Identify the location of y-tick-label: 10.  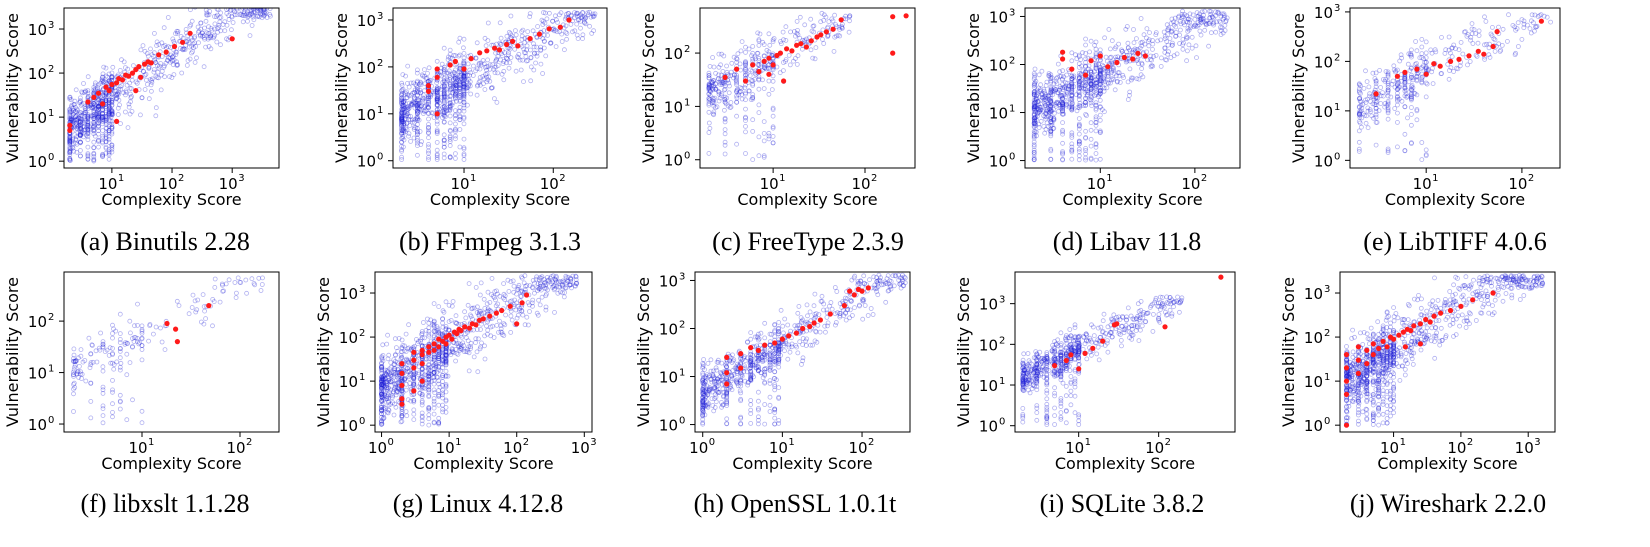
(37, 322).